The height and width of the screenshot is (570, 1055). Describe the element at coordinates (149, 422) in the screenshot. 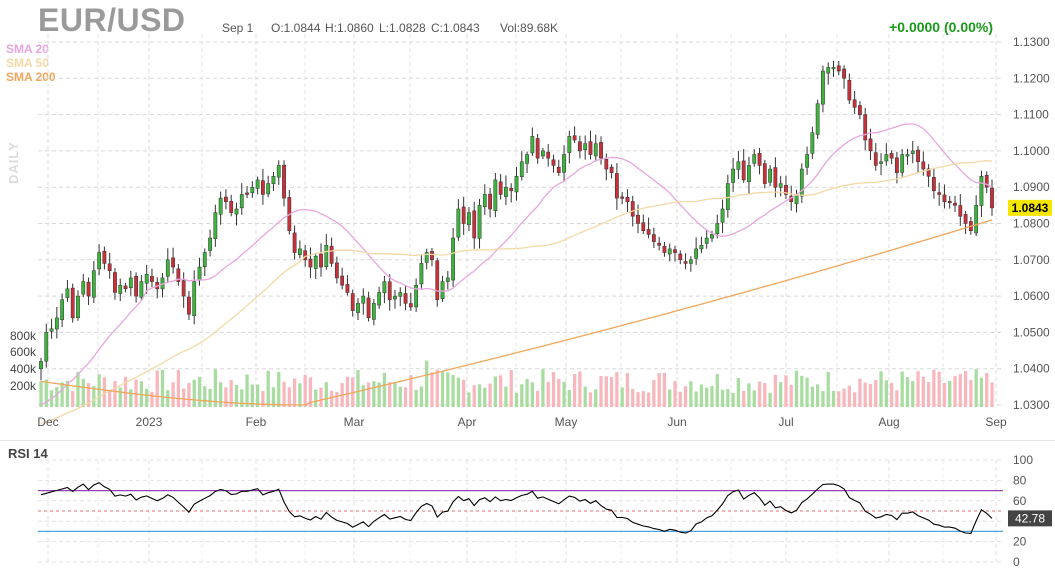

I see `x-tick-label: 2023` at that location.